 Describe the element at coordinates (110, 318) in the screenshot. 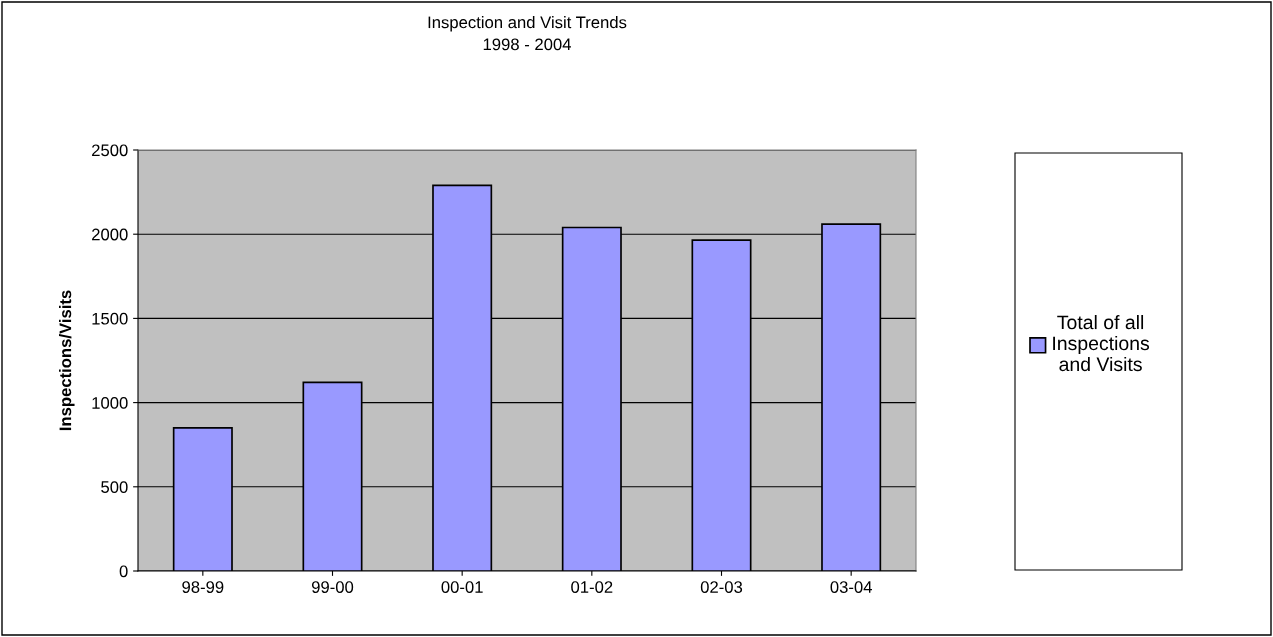

I see `y-tick-label: 1500` at that location.